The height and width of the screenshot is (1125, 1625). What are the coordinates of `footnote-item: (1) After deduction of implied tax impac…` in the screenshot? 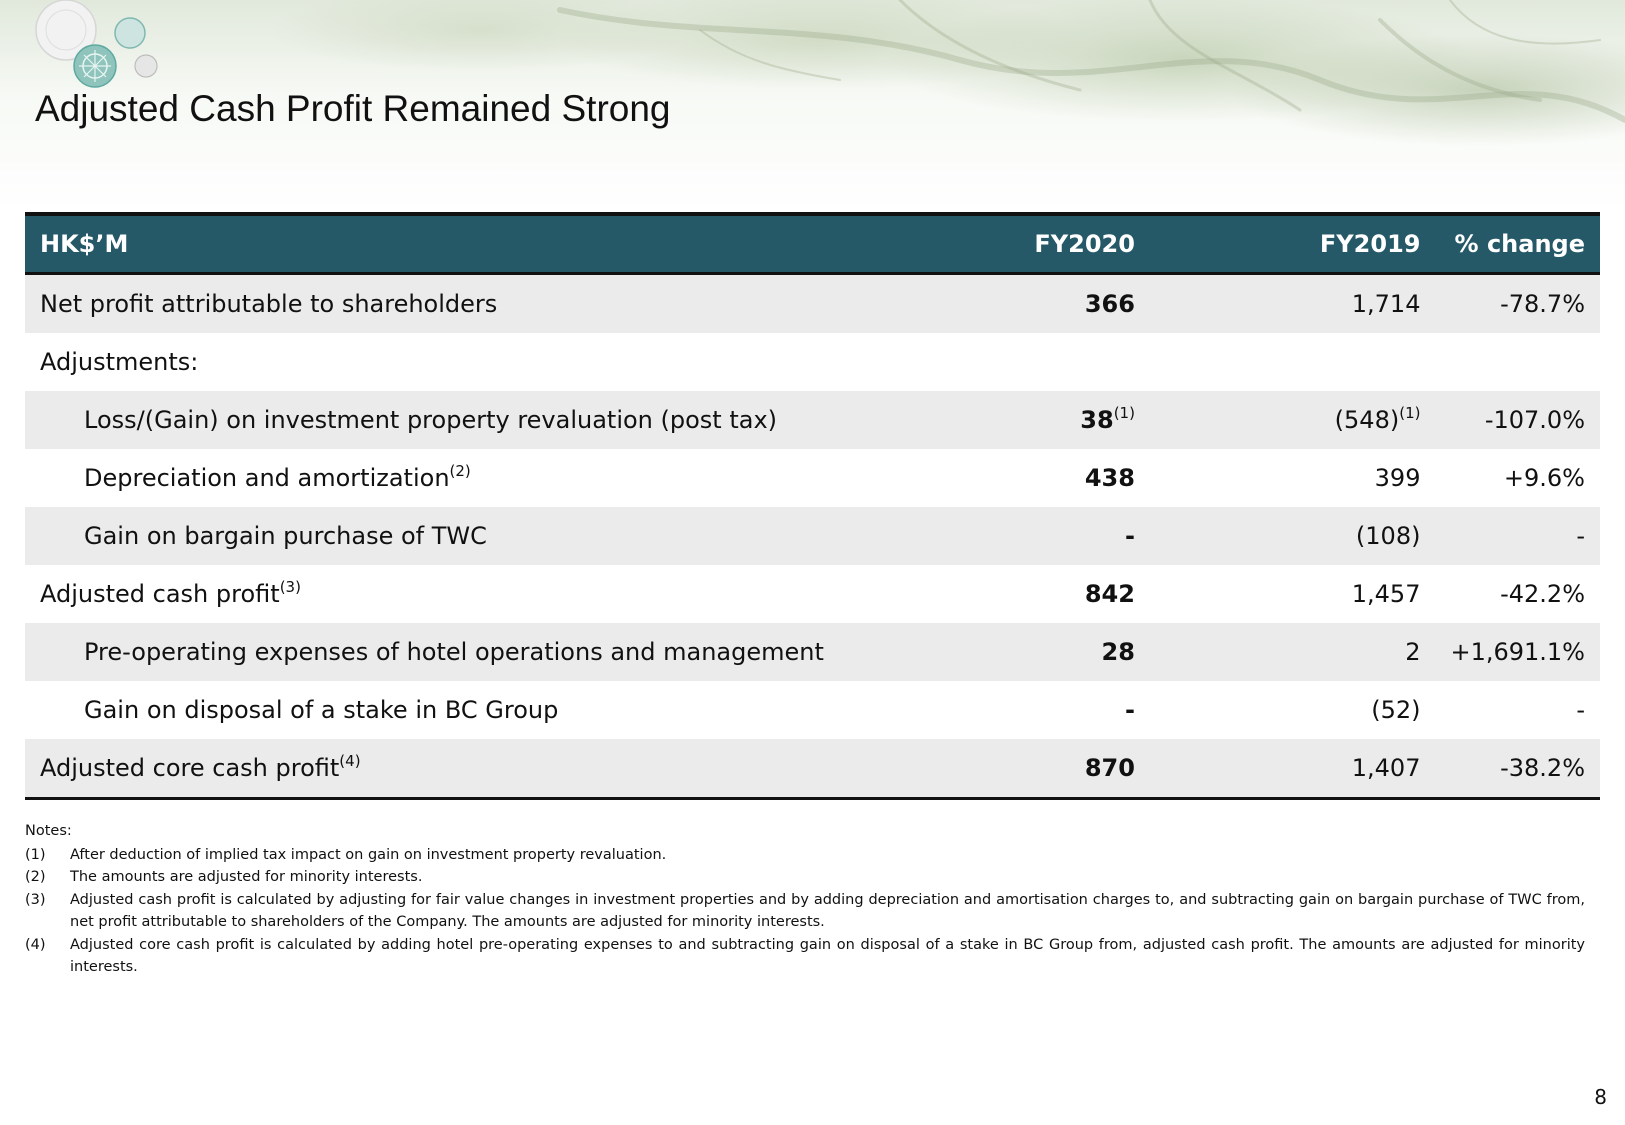 It's located at (805, 855).